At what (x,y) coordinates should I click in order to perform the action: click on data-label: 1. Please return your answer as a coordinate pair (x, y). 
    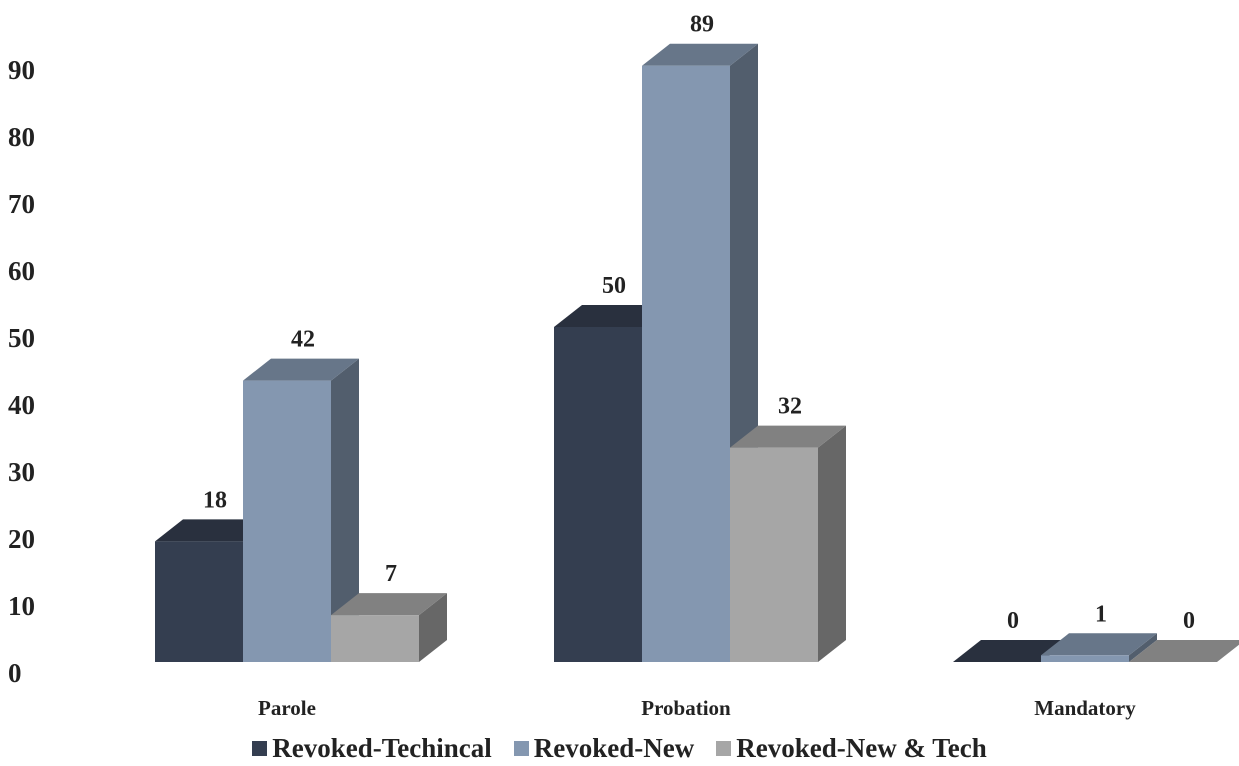
    Looking at the image, I should click on (1101, 614).